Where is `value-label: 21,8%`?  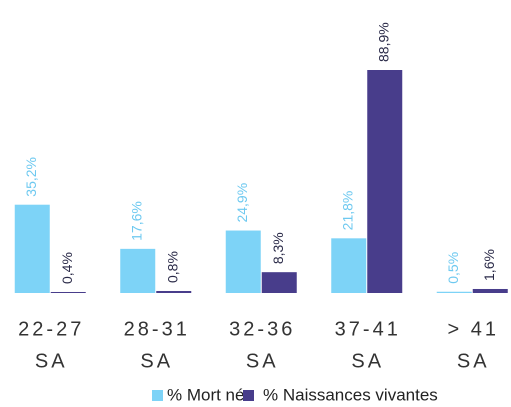
value-label: 21,8% is located at coordinates (347, 211).